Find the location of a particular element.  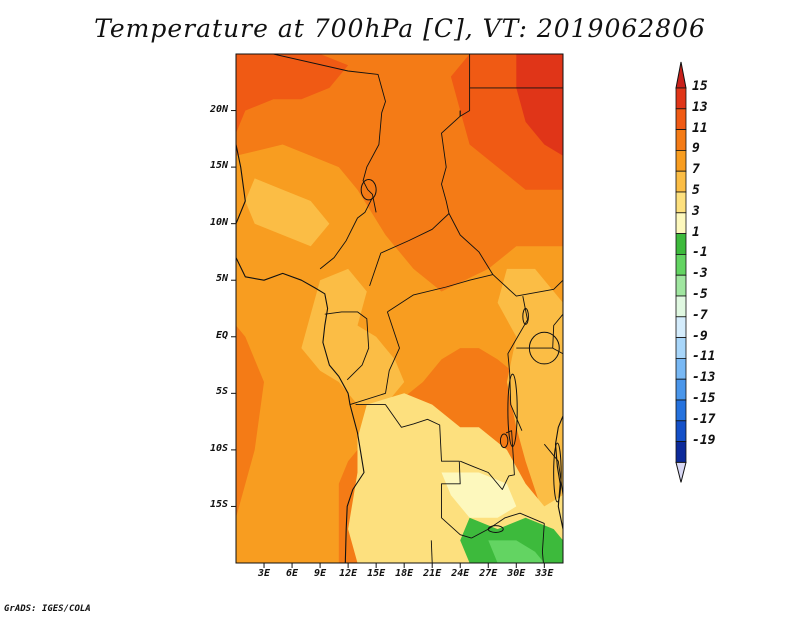

border-drc-west is located at coordinates (374, 358).